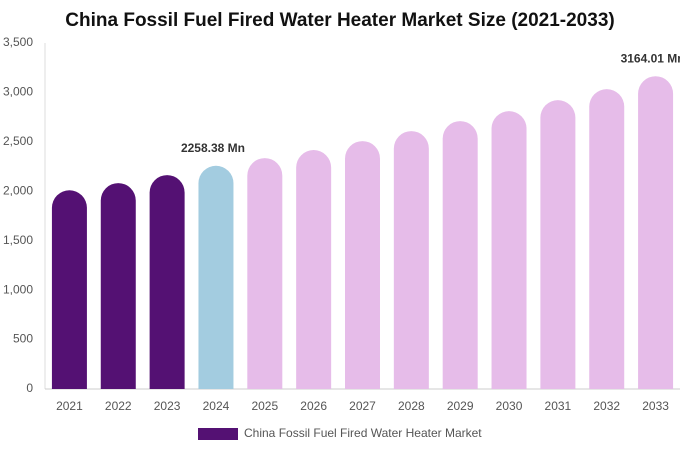  What do you see at coordinates (558, 406) in the screenshot?
I see `x-tick-label: 2031` at bounding box center [558, 406].